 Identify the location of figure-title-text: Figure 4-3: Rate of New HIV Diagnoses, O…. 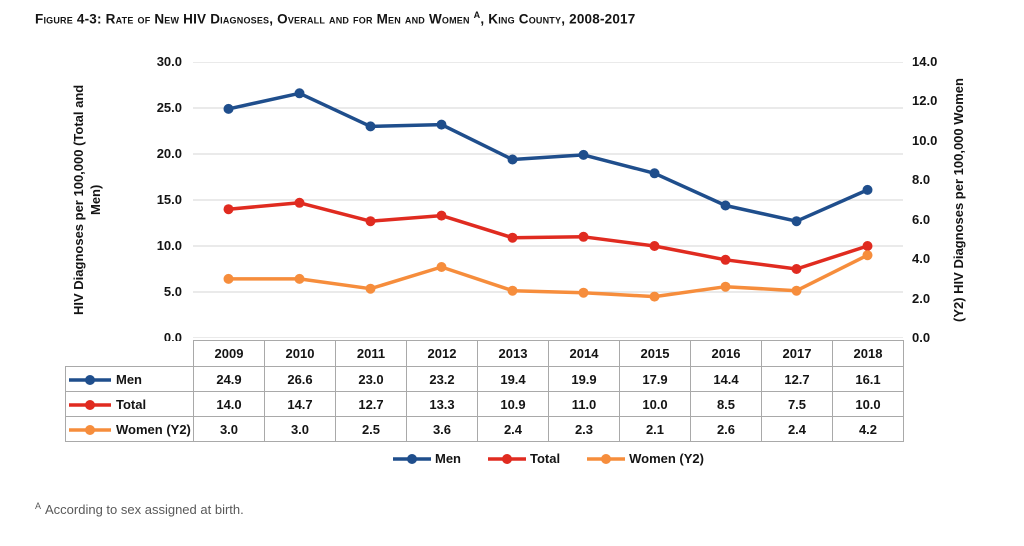
(254, 19).